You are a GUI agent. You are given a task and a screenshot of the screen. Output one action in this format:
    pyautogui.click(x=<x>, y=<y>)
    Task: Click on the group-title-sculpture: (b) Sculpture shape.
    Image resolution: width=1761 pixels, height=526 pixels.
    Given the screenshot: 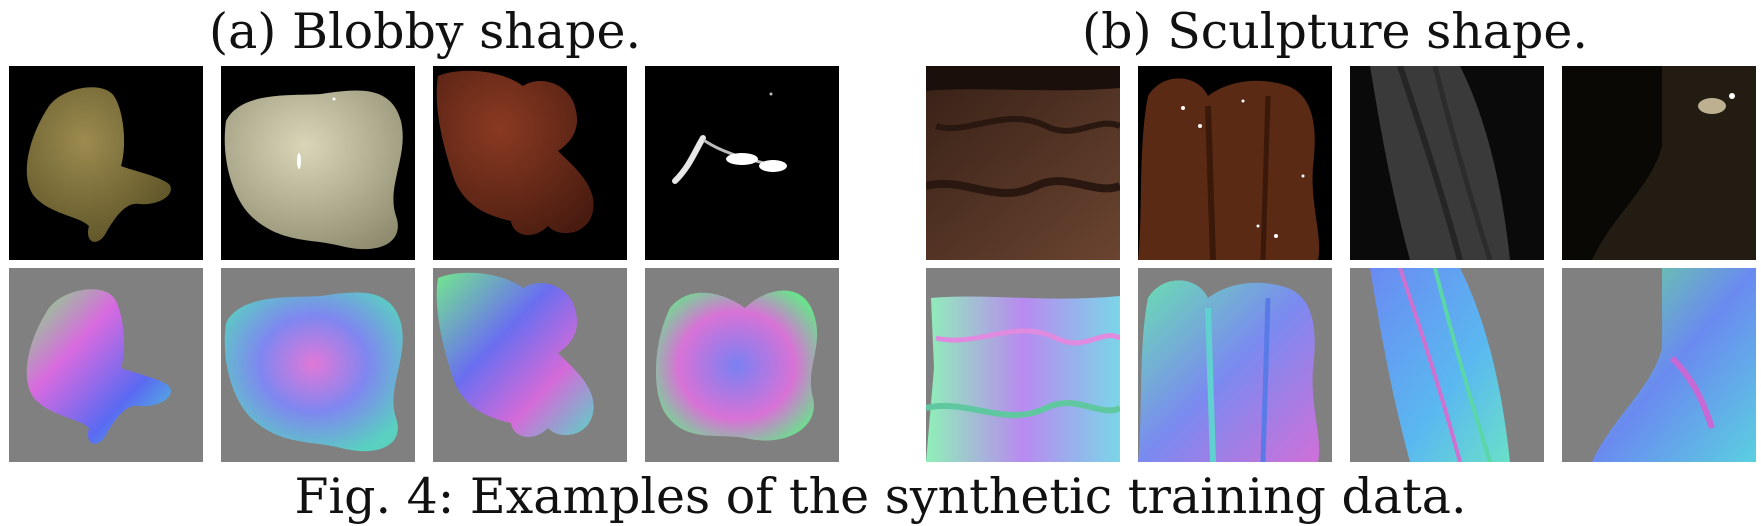 What is the action you would take?
    pyautogui.click(x=1335, y=31)
    